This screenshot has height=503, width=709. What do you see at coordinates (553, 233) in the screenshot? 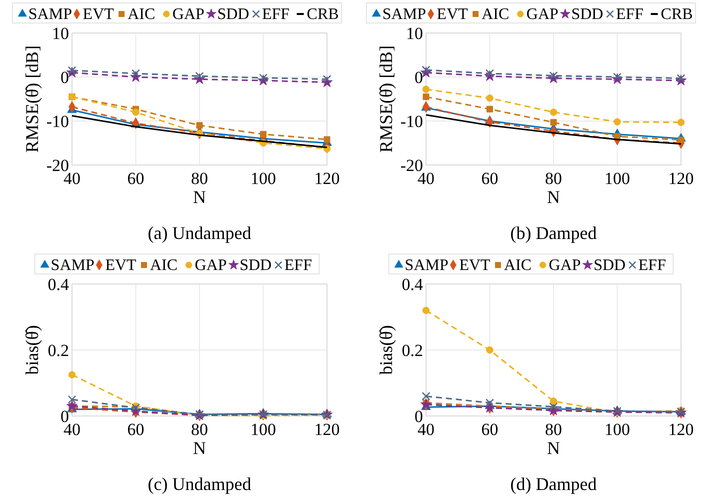
I see `text: (b) Damped` at bounding box center [553, 233].